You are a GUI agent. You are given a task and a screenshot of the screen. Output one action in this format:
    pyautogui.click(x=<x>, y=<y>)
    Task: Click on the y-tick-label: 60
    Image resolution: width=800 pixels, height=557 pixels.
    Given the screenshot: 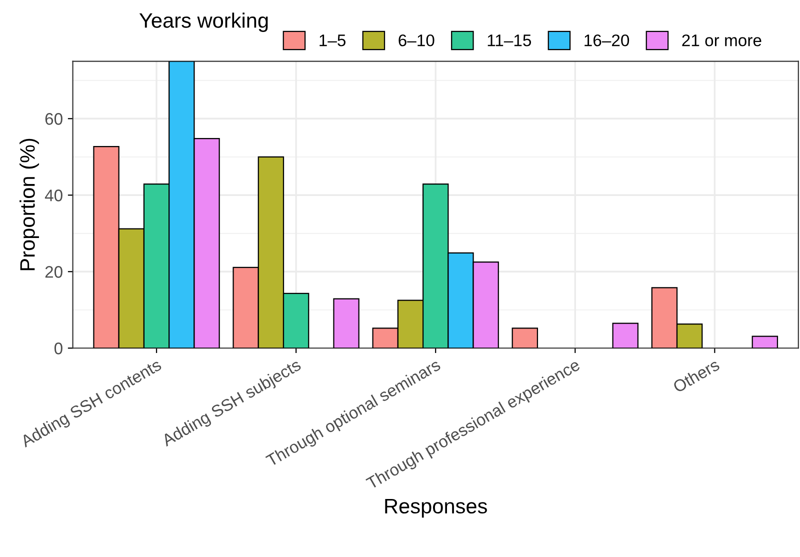 What is the action you would take?
    pyautogui.click(x=53, y=119)
    